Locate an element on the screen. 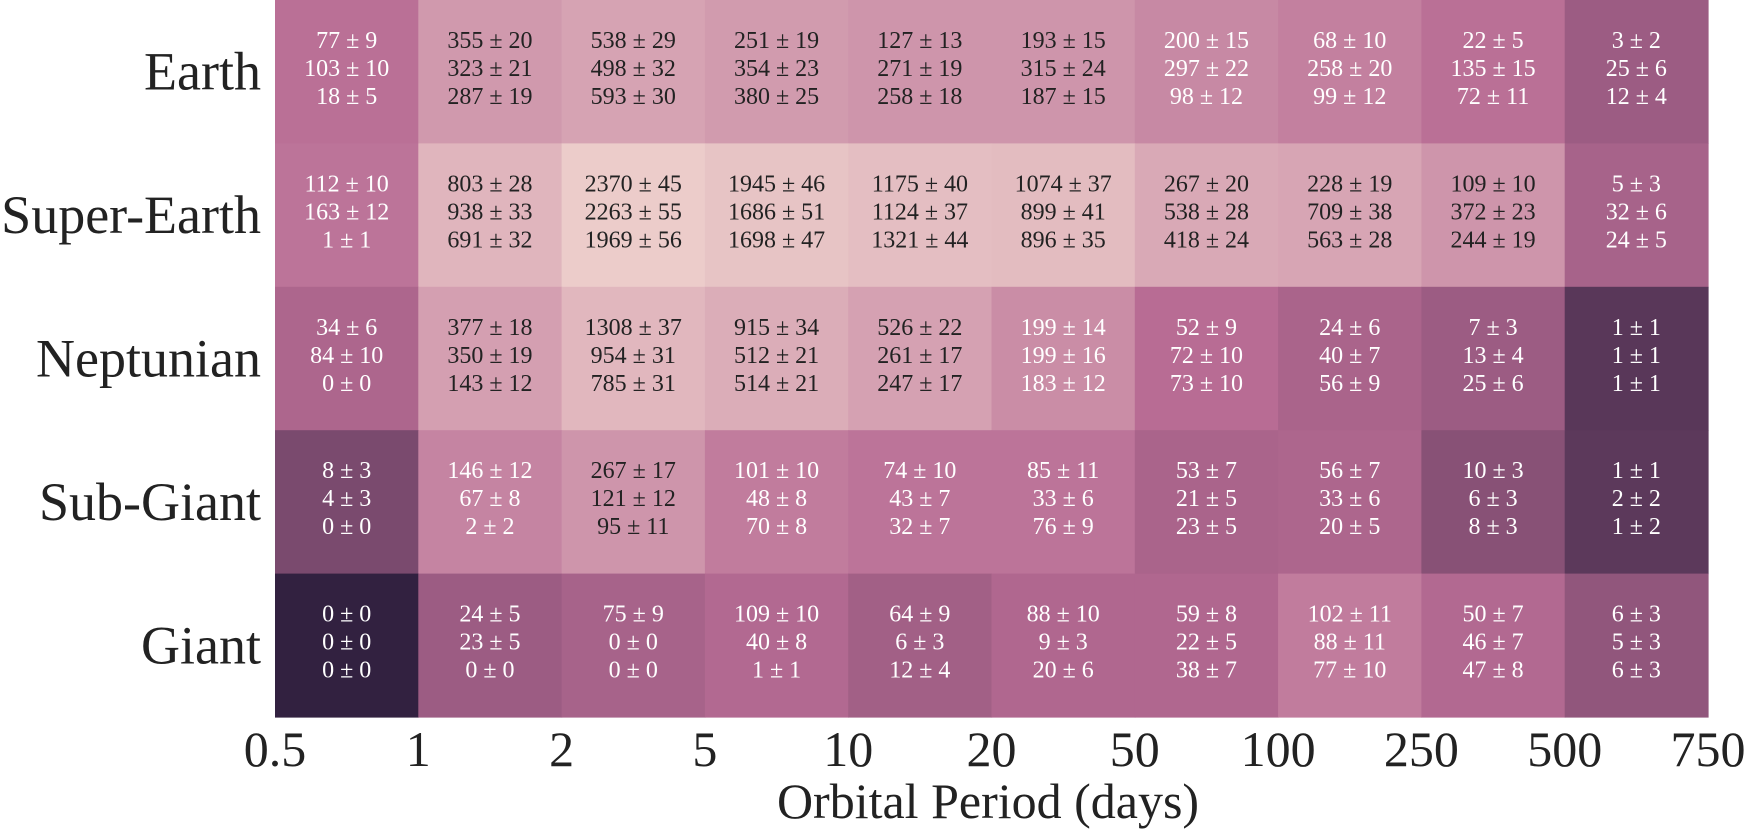  cell-value-label: 23 ± 5 is located at coordinates (1206, 527).